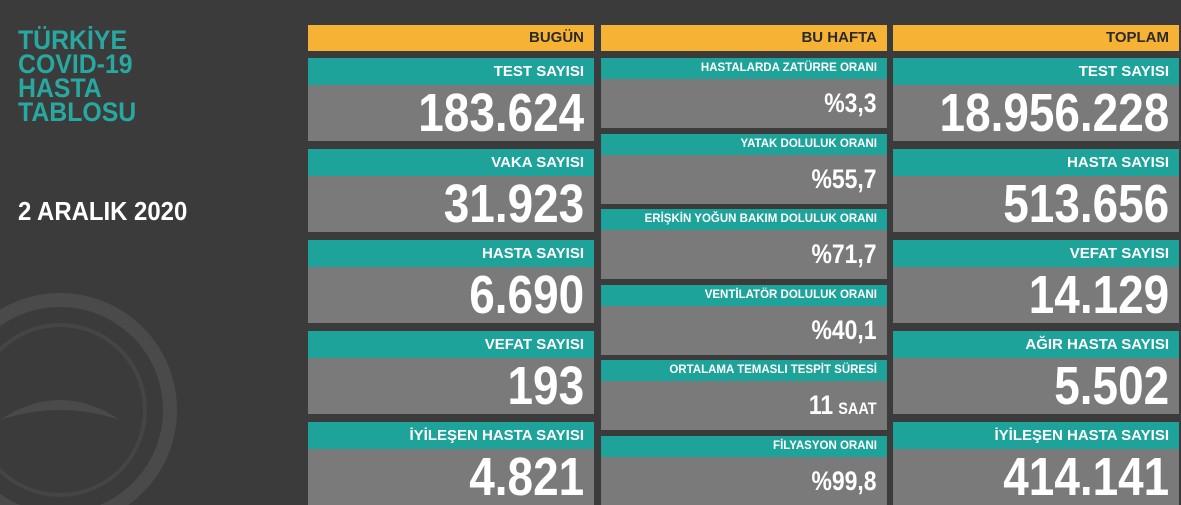  I want to click on value-number: 193, so click(545, 386).